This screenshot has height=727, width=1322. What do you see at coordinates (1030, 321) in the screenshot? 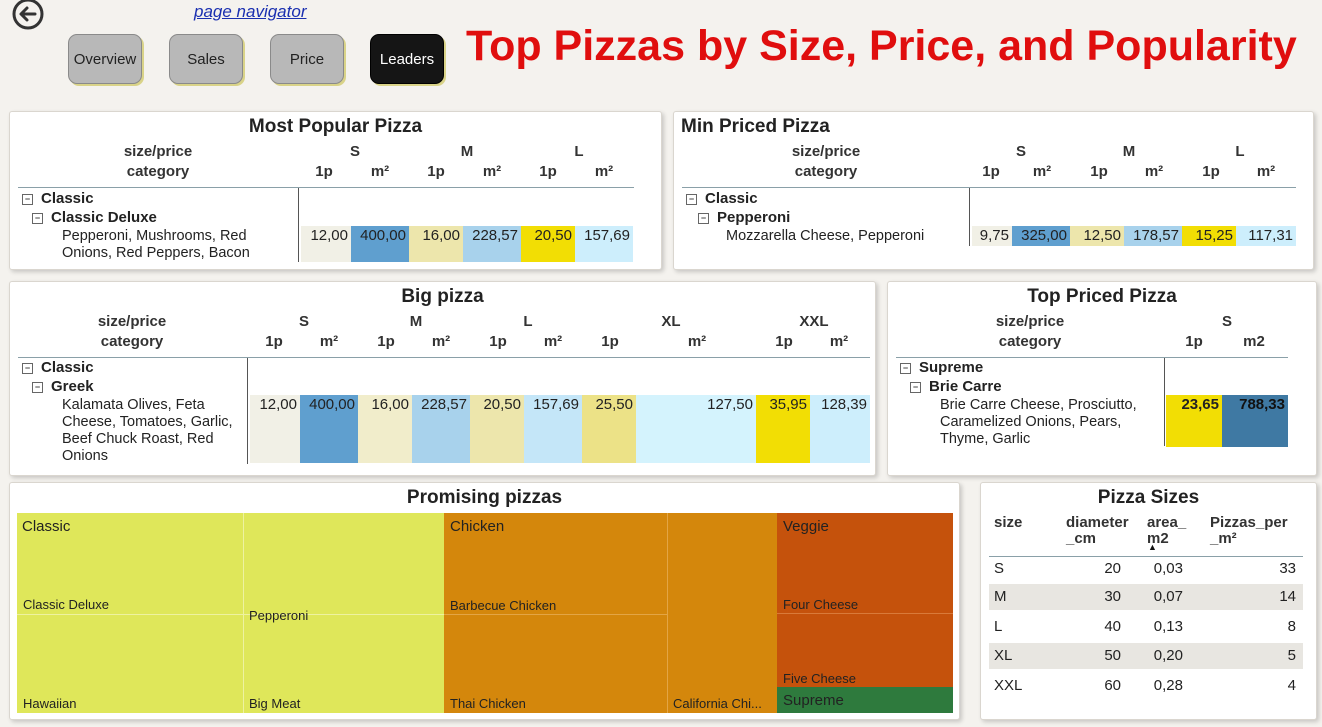
I see `col-header-line1: size/price` at bounding box center [1030, 321].